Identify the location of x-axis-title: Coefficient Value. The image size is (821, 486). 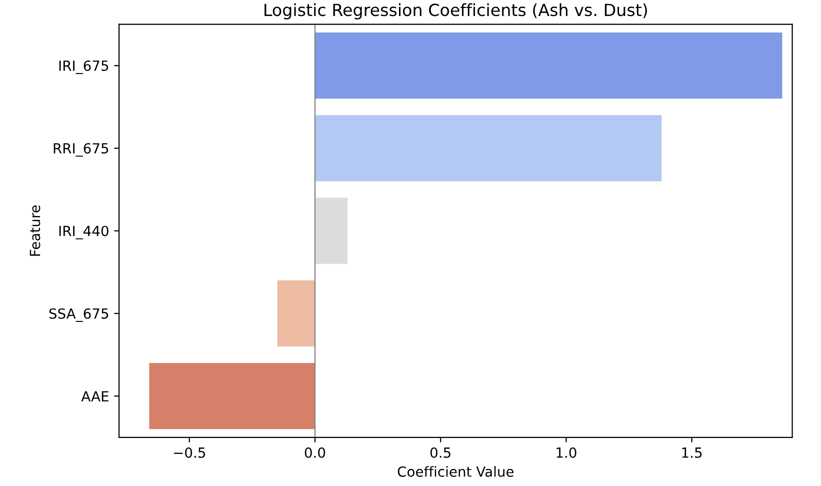
(456, 471).